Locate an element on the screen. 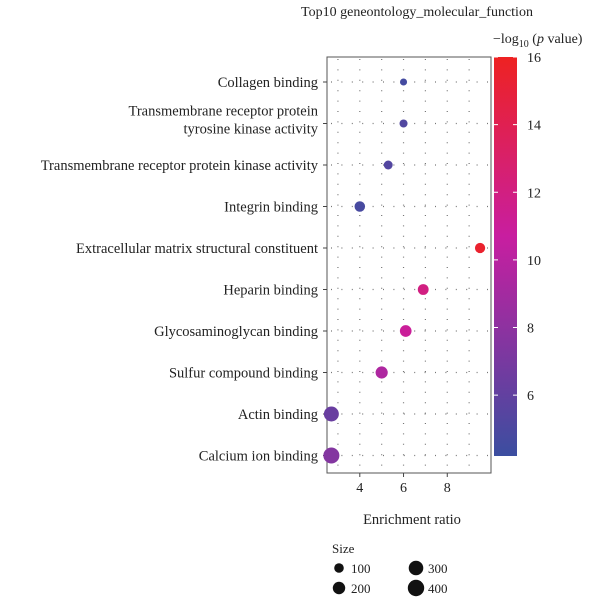 Image resolution: width=600 pixels, height=600 pixels. colorbar-tick-label: 16 is located at coordinates (534, 58).